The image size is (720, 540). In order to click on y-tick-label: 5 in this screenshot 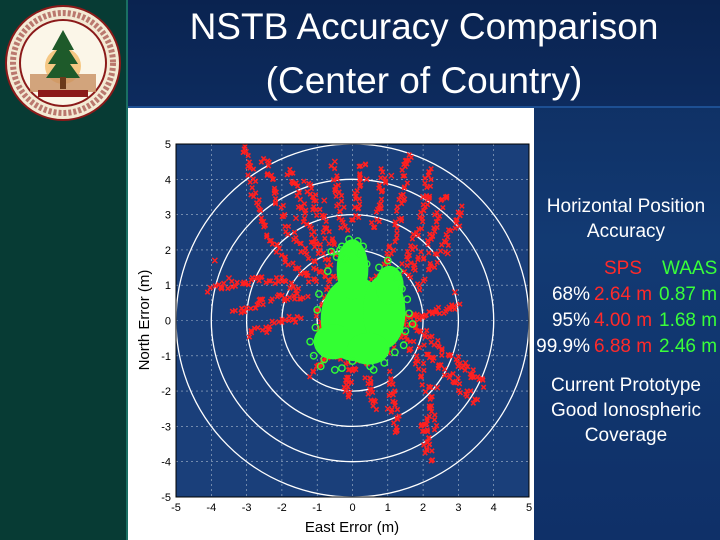, I will do `click(168, 145)`.